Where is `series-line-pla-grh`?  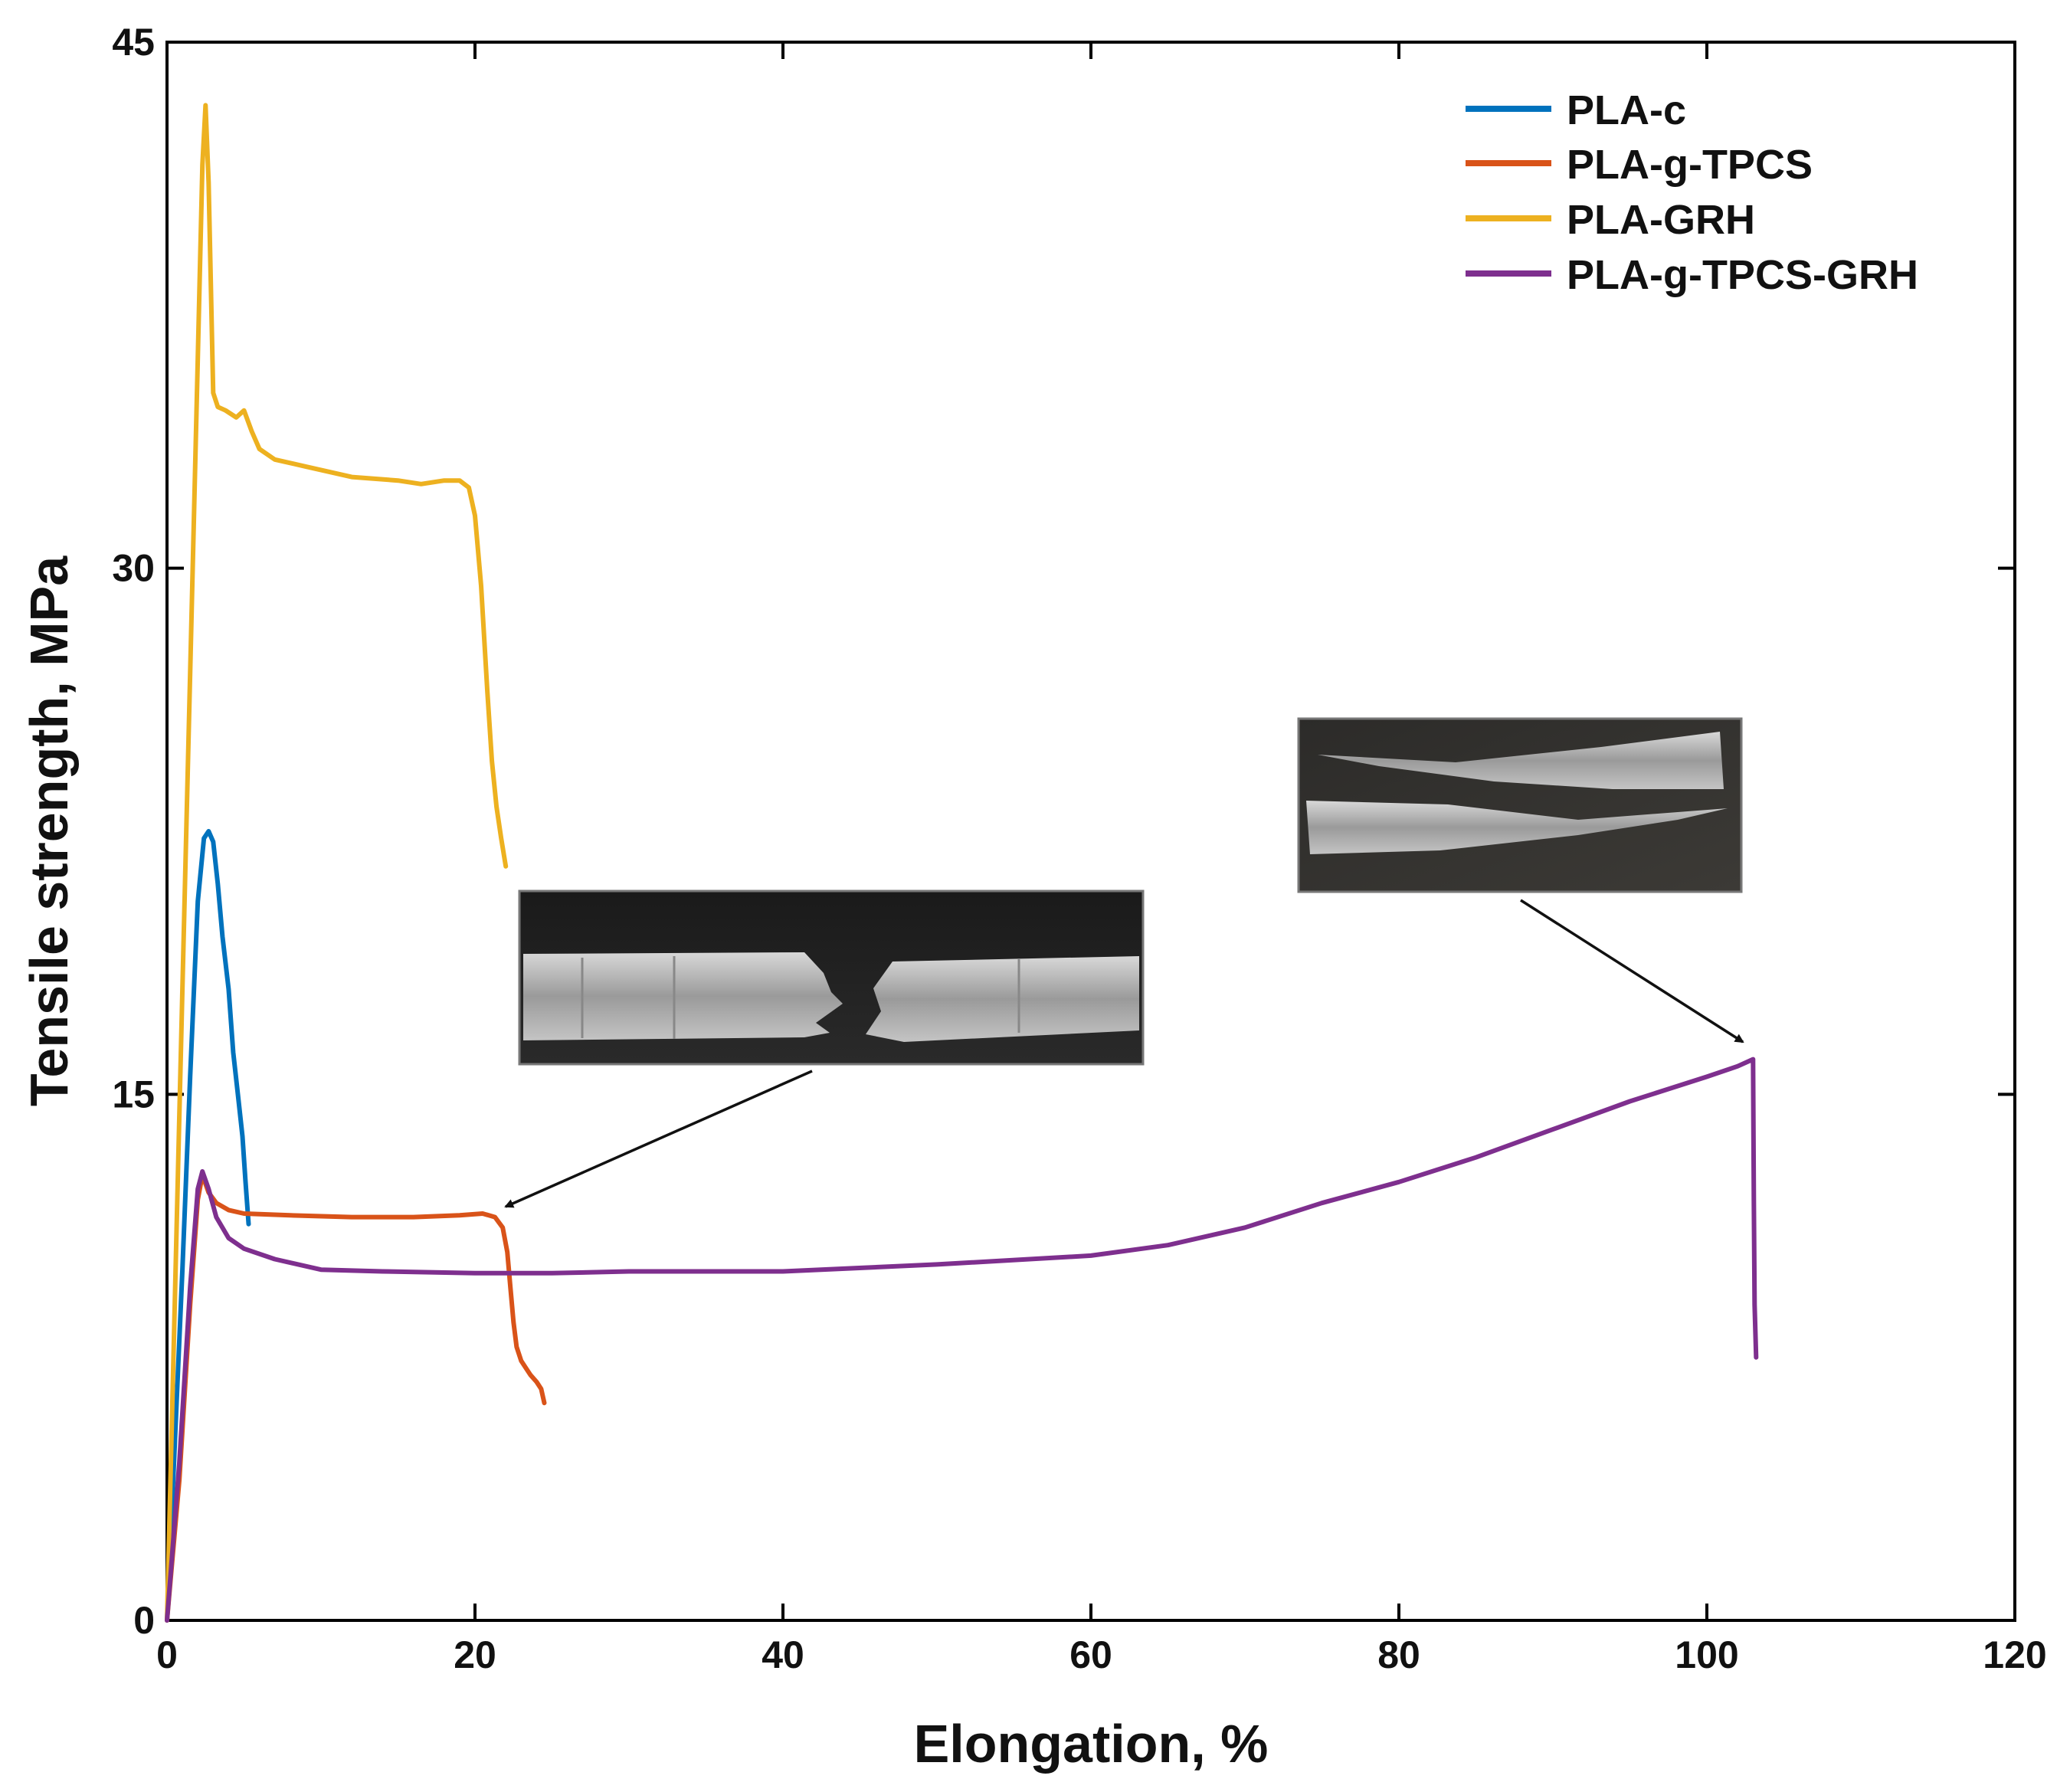
series-line-pla-grh is located at coordinates (337, 863).